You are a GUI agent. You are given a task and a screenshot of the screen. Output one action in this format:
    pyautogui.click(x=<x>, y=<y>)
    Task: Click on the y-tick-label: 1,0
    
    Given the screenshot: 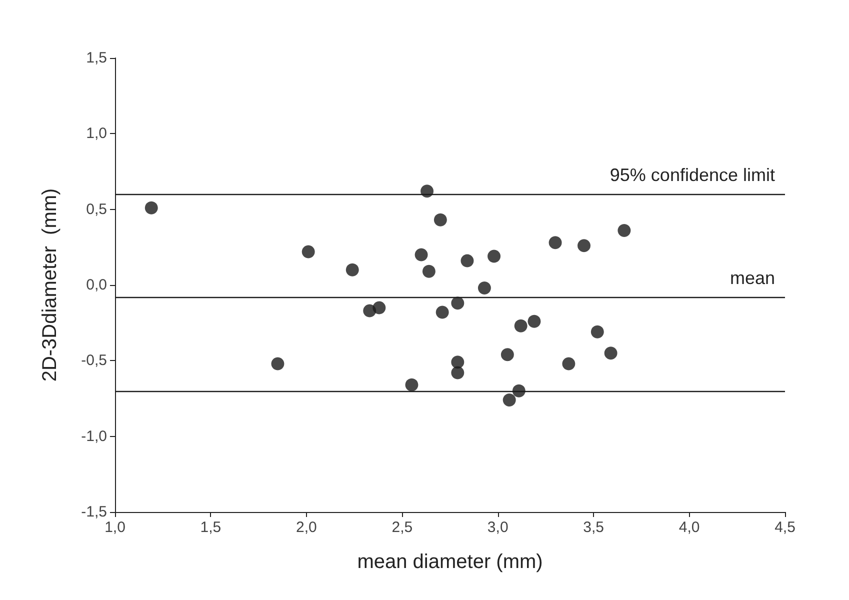 What is the action you would take?
    pyautogui.click(x=96, y=133)
    